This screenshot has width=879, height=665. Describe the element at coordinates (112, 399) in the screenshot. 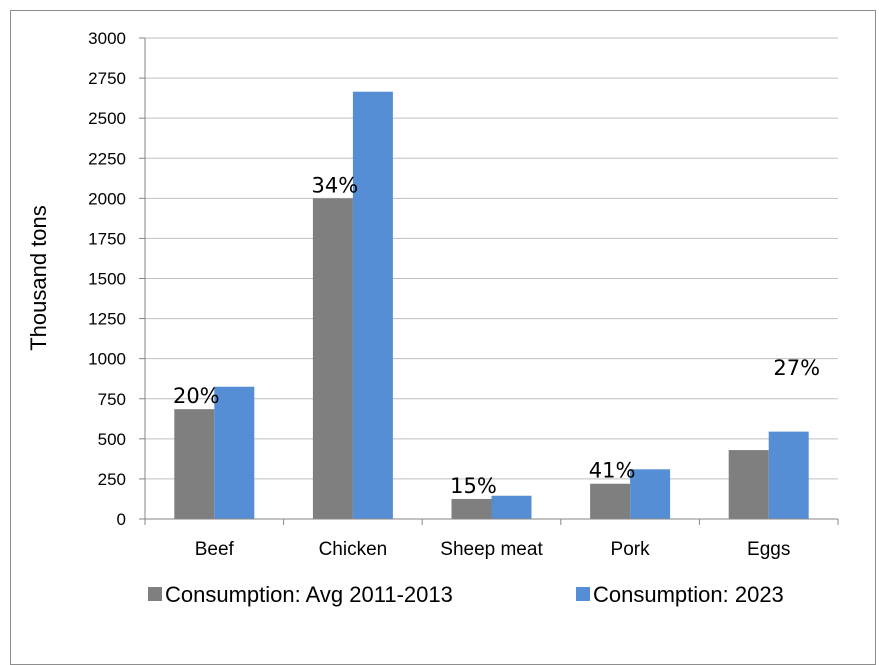

I see `y-tick-label: 750` at that location.